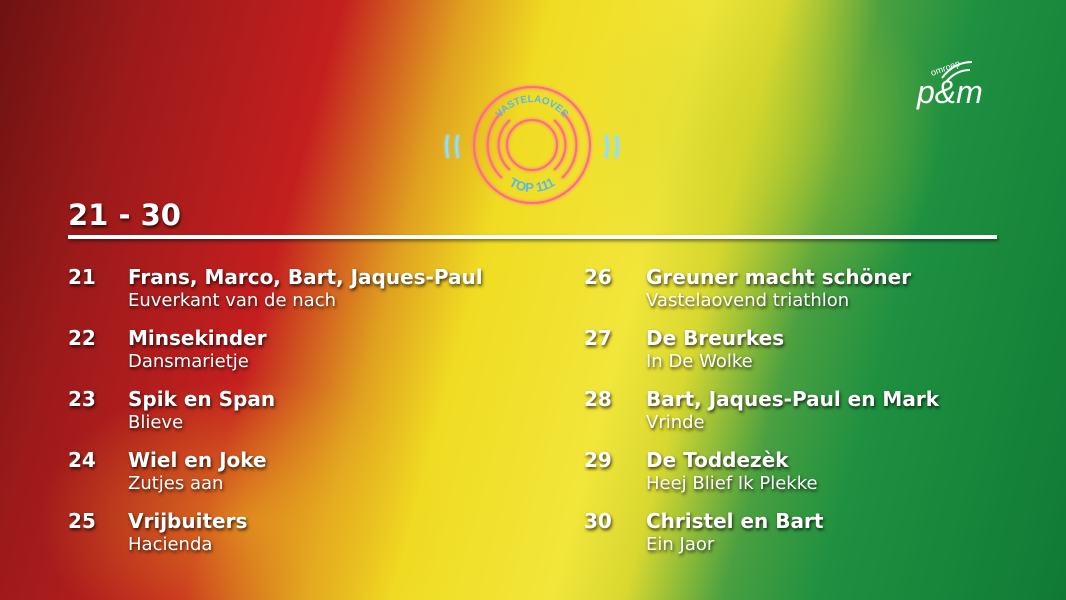 The height and width of the screenshot is (600, 1066). I want to click on entry-rank: 21, so click(82, 277).